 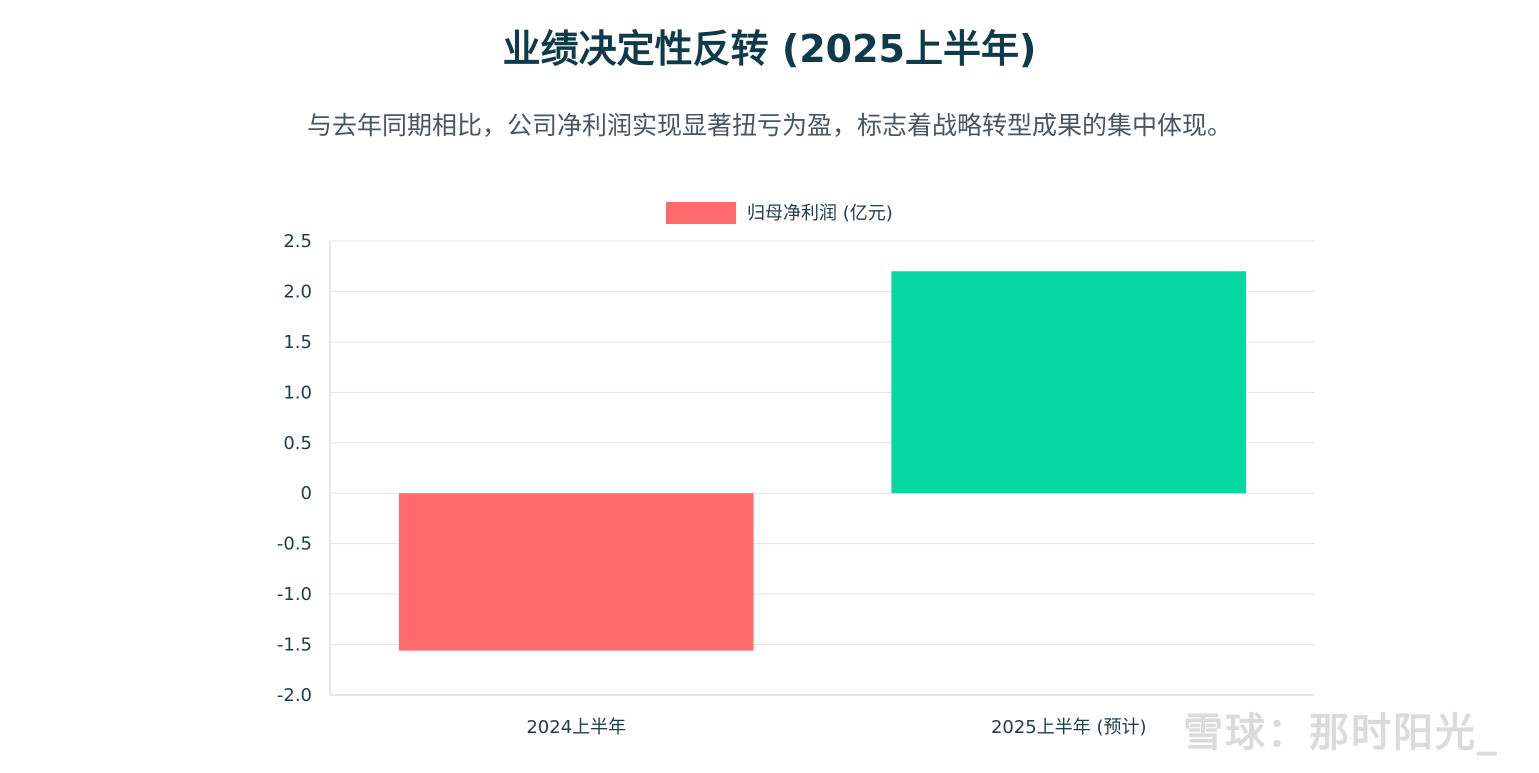 What do you see at coordinates (297, 241) in the screenshot?
I see `y-tick-label: 2.5` at bounding box center [297, 241].